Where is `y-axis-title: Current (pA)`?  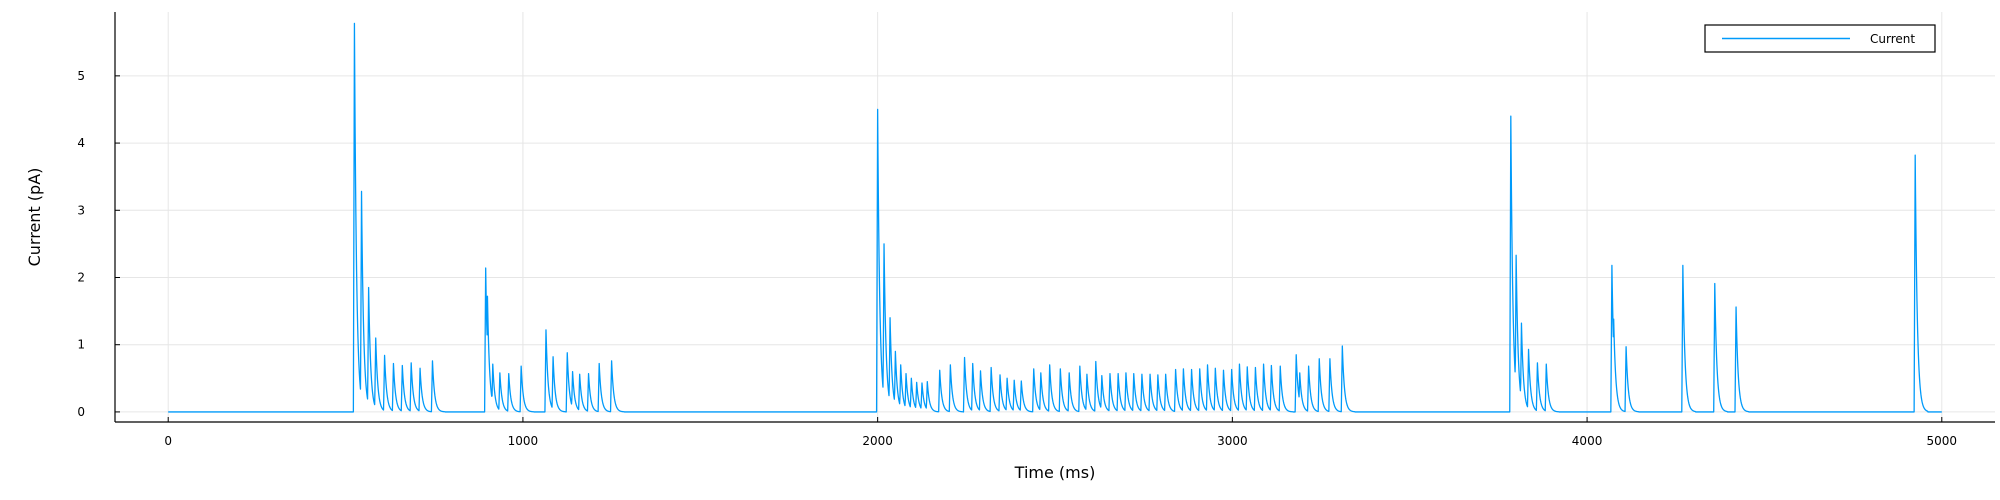 y-axis-title: Current (pA) is located at coordinates (34, 217).